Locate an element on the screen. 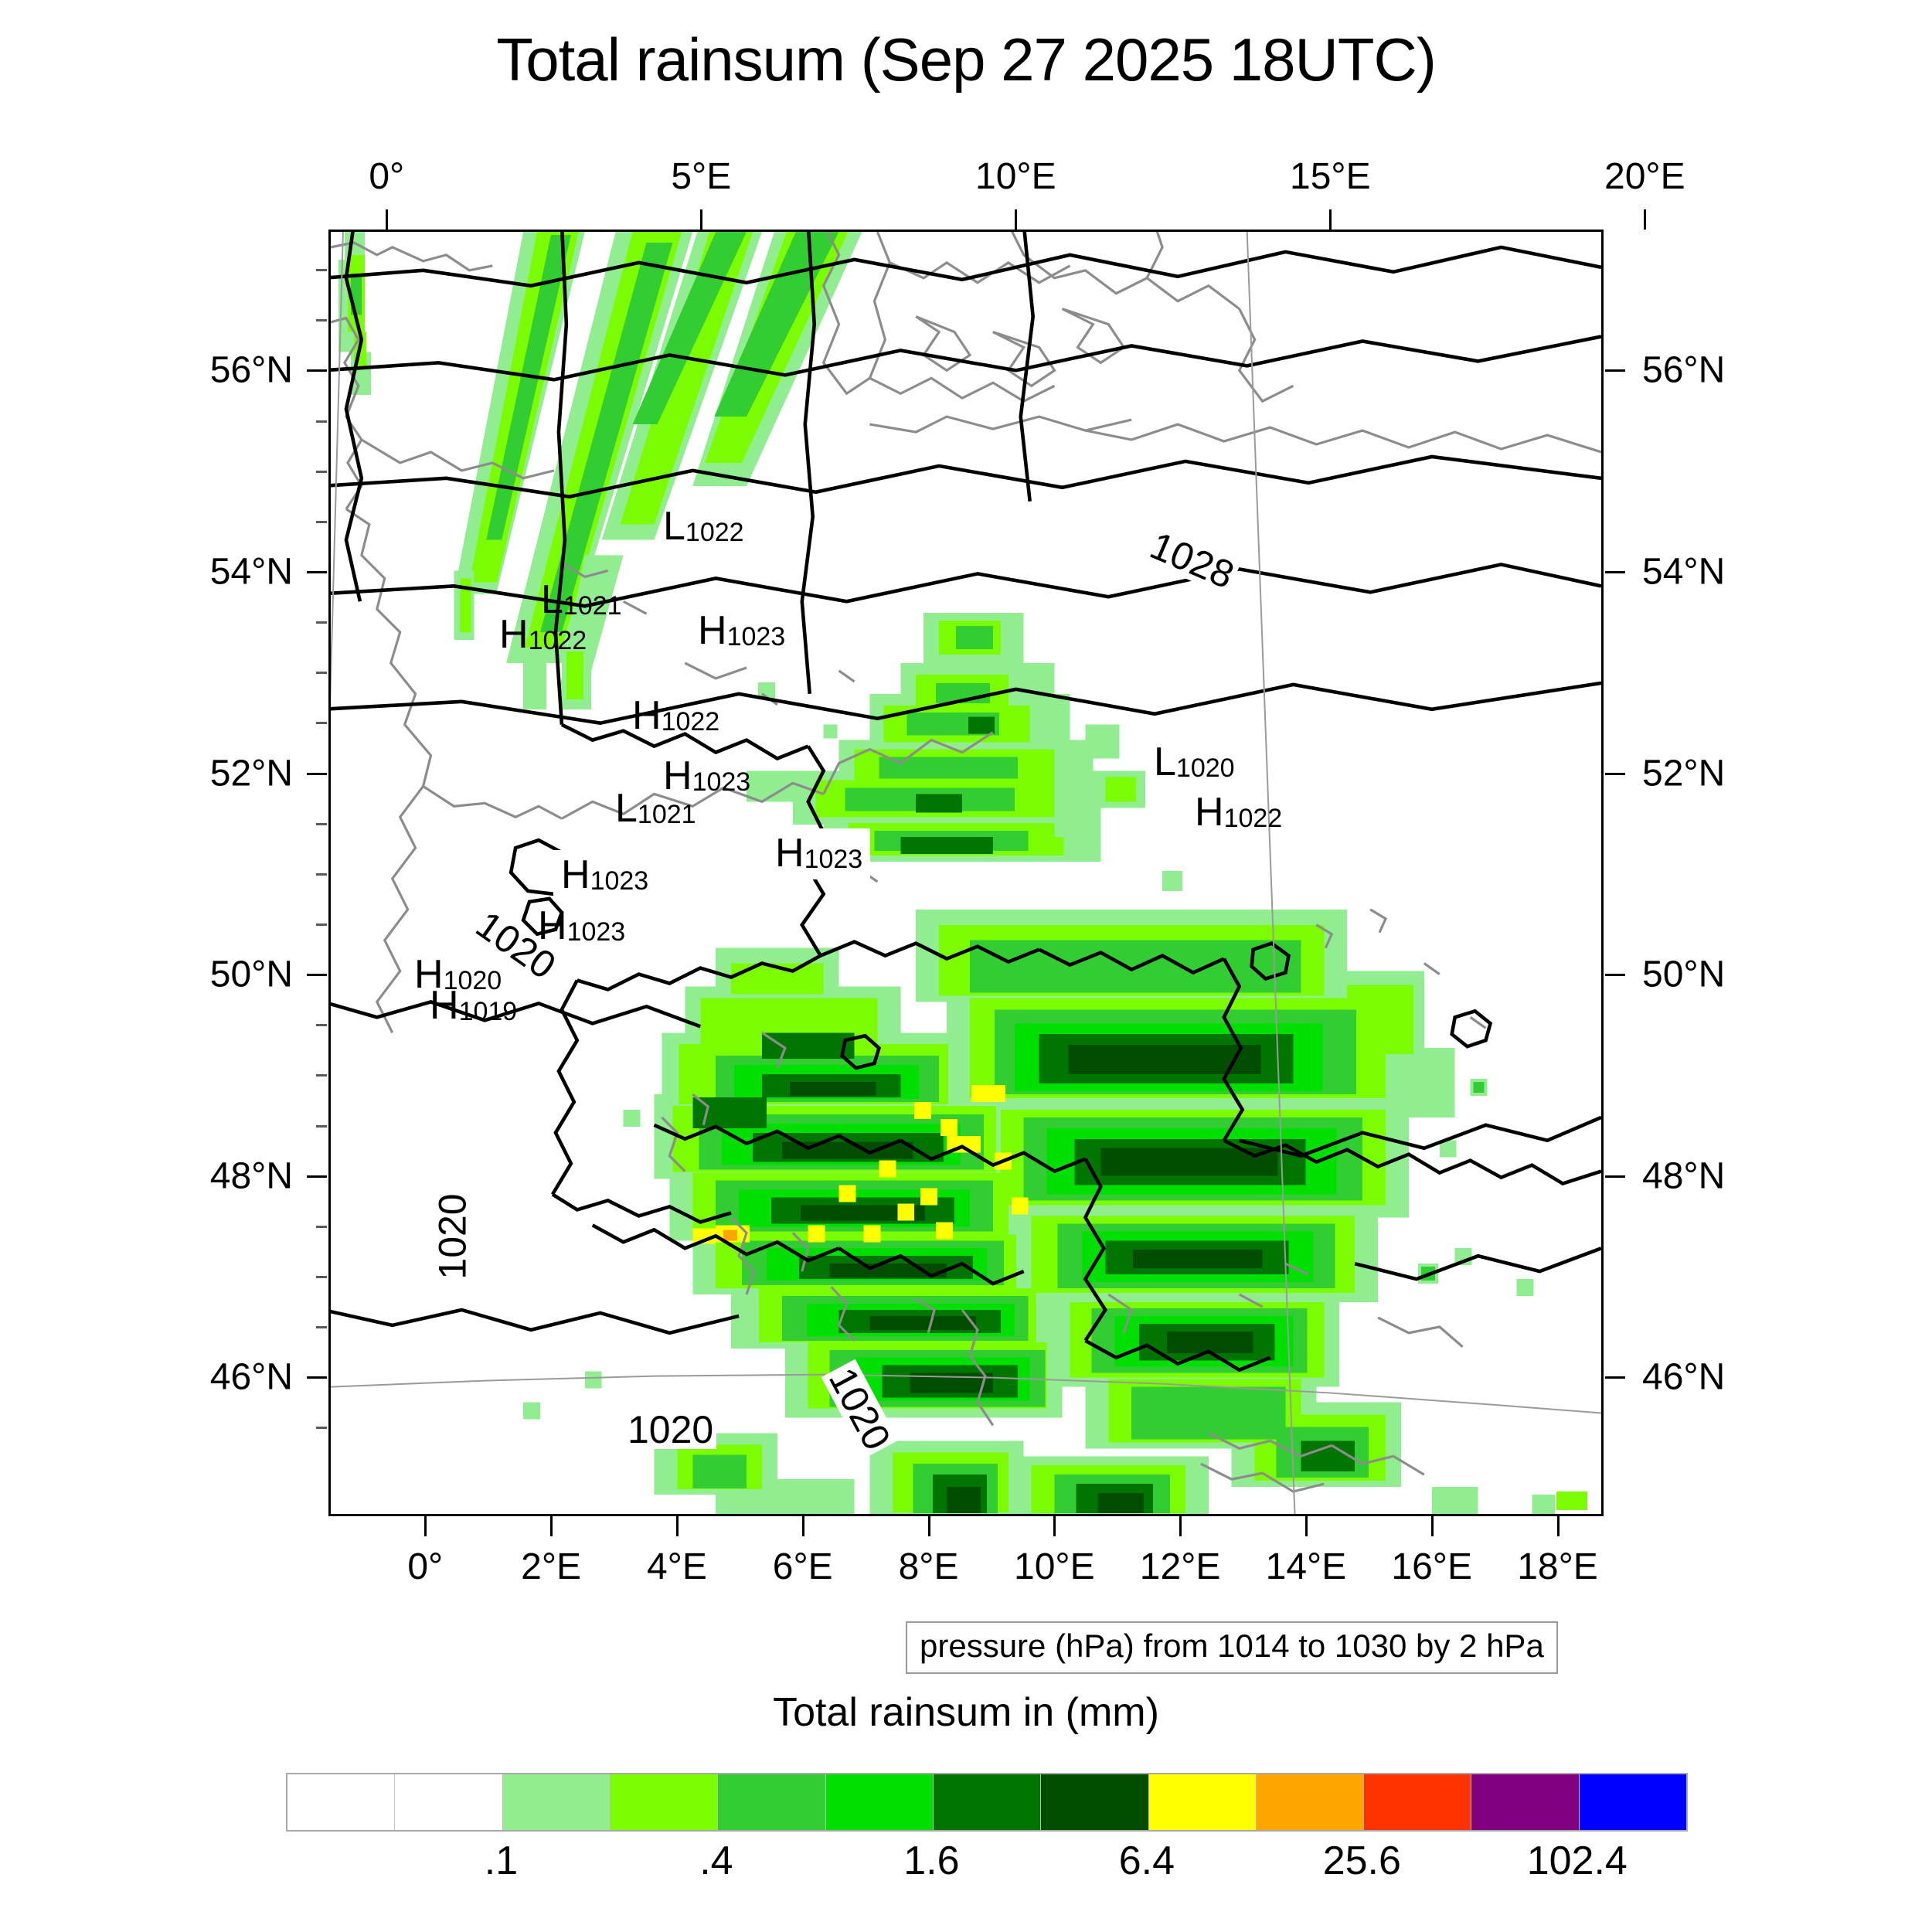 The image size is (1932, 1932). bottom-axis-label: 0° is located at coordinates (425, 1567).